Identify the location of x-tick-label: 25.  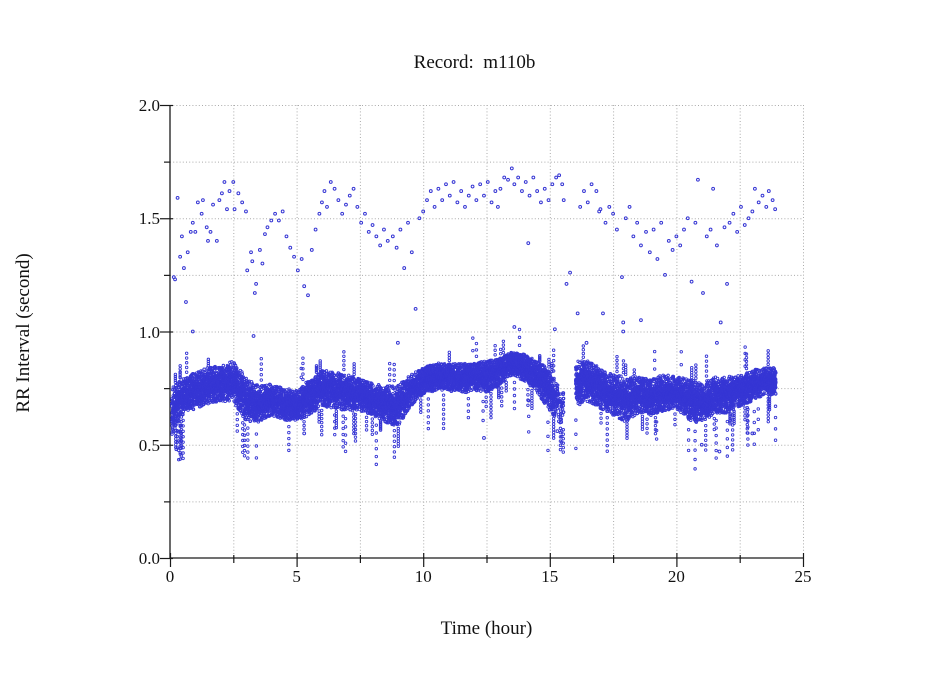
(803, 576).